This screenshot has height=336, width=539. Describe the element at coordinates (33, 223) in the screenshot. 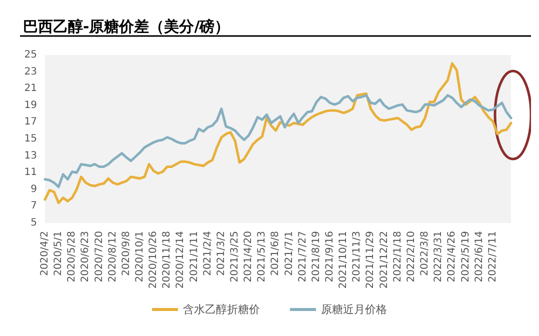

I see `y-tick-label: 5` at that location.